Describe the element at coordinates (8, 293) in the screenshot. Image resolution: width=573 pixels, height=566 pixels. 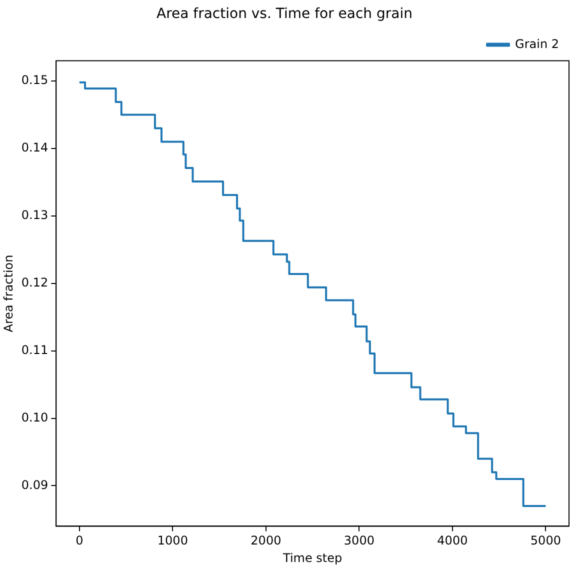
I see `y-axis-title: Area fraction` at that location.